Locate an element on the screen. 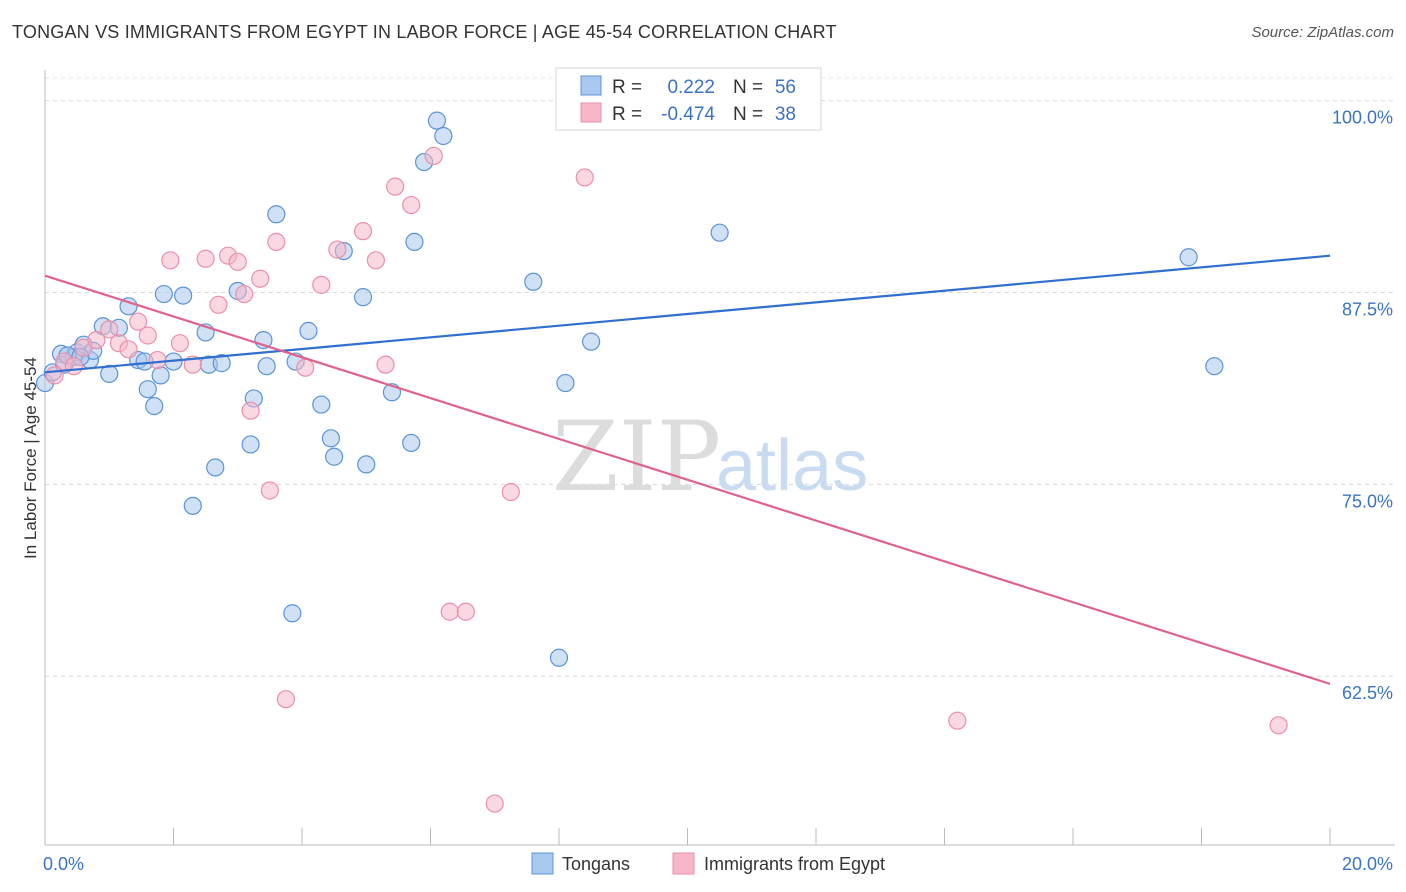  watermark: ZIP atlas is located at coordinates (710, 457).